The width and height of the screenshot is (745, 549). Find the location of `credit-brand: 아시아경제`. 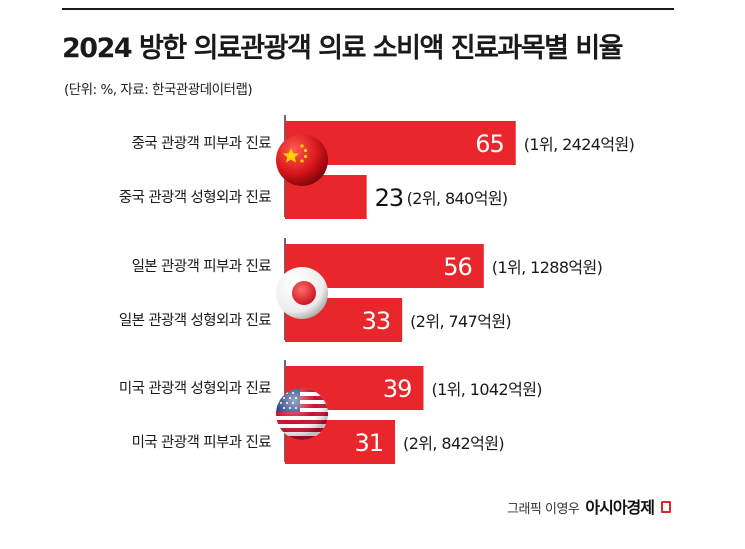

credit-brand: 아시아경제 is located at coordinates (620, 507).